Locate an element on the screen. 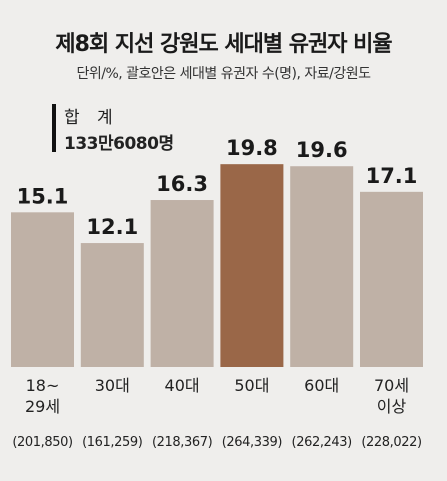 The image size is (447, 481). voter-count-label-2: (218,367) is located at coordinates (182, 442).